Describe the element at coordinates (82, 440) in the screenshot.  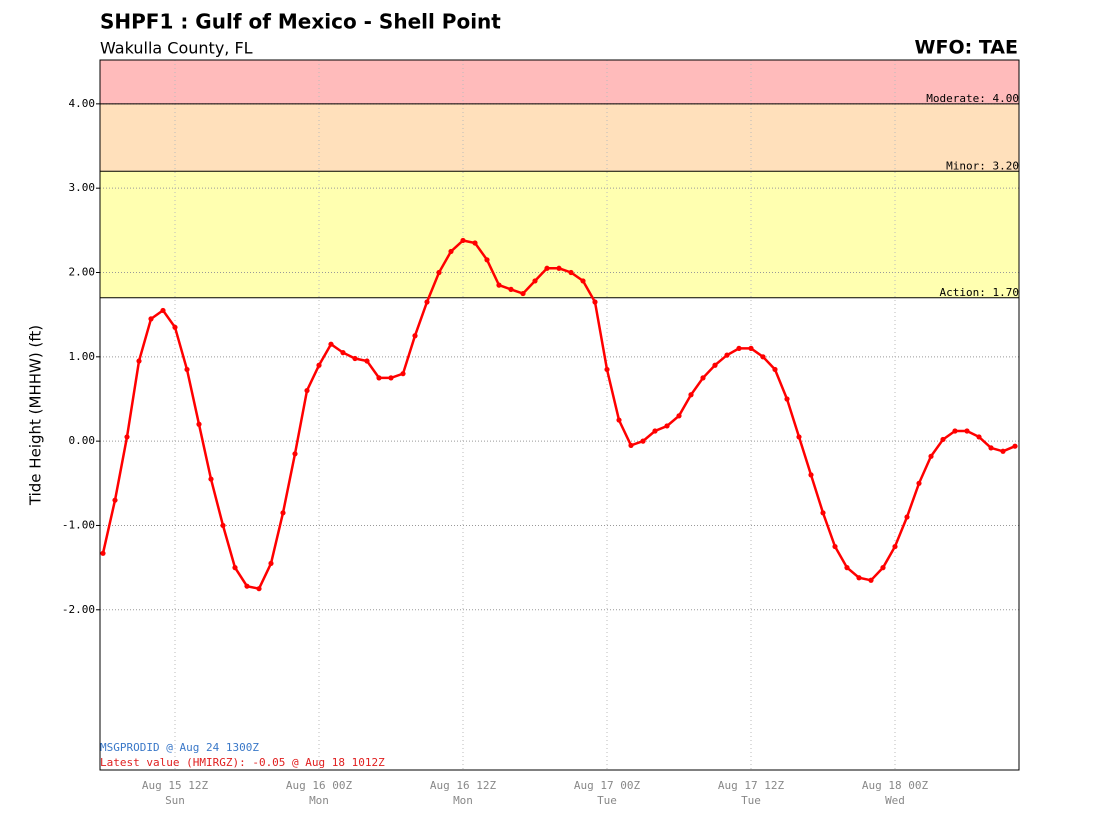
I see `y-tick-label: 0.00` at that location.